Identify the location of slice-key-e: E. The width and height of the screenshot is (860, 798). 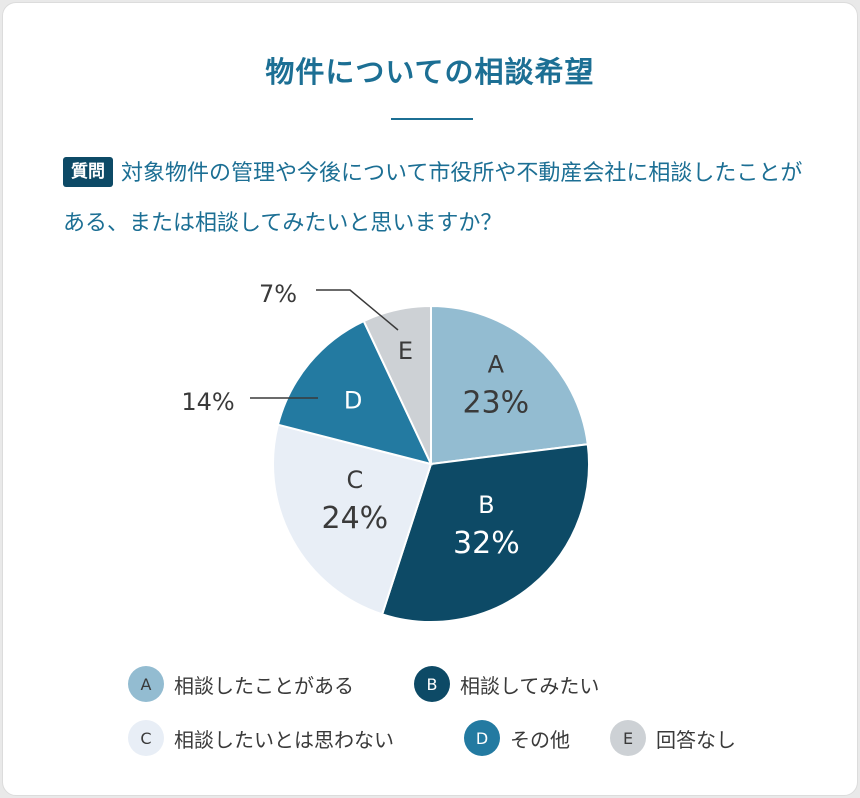
(405, 351).